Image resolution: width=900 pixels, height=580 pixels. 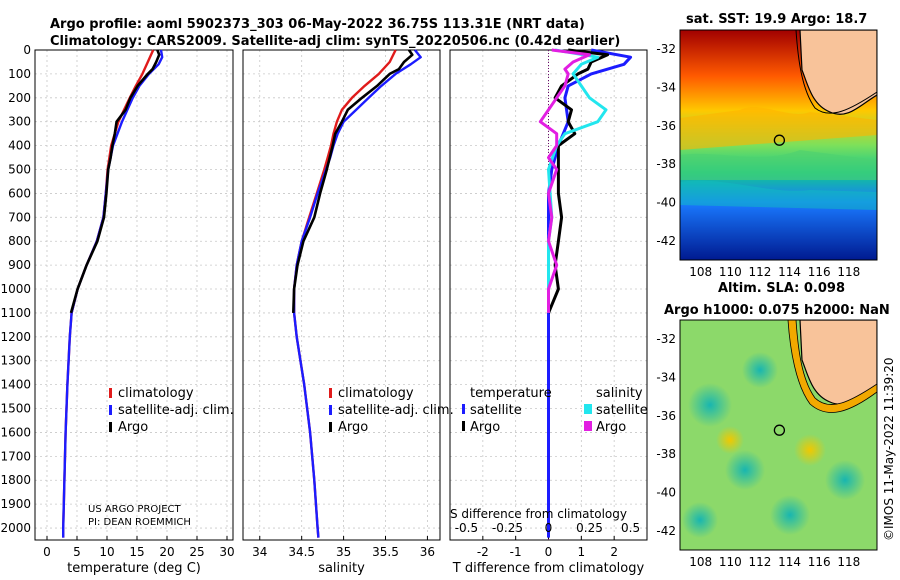 What do you see at coordinates (19, 146) in the screenshot?
I see `depth-tick-label: 400` at bounding box center [19, 146].